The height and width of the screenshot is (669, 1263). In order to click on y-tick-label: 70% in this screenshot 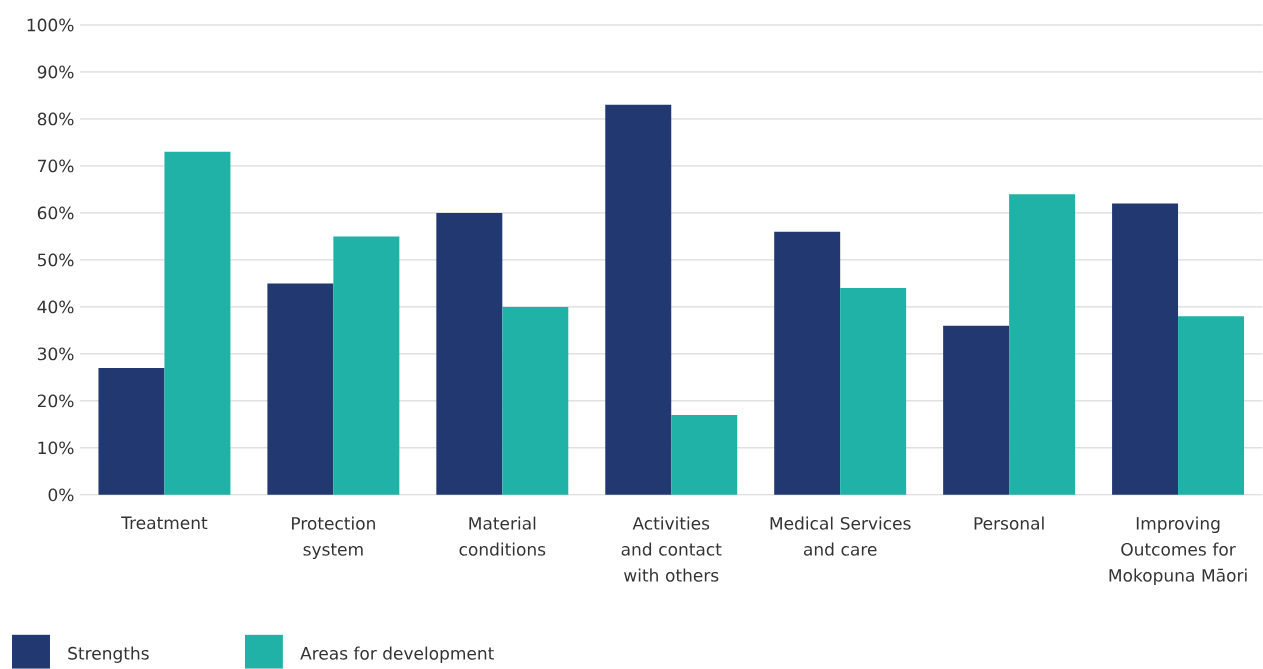, I will do `click(56, 166)`.